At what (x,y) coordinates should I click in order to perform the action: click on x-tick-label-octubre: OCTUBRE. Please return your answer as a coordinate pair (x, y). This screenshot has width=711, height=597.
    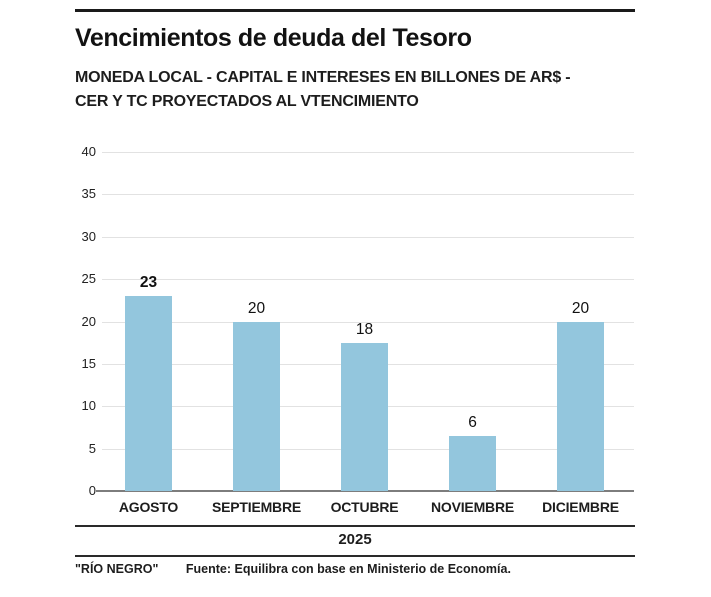
    Looking at the image, I should click on (364, 507).